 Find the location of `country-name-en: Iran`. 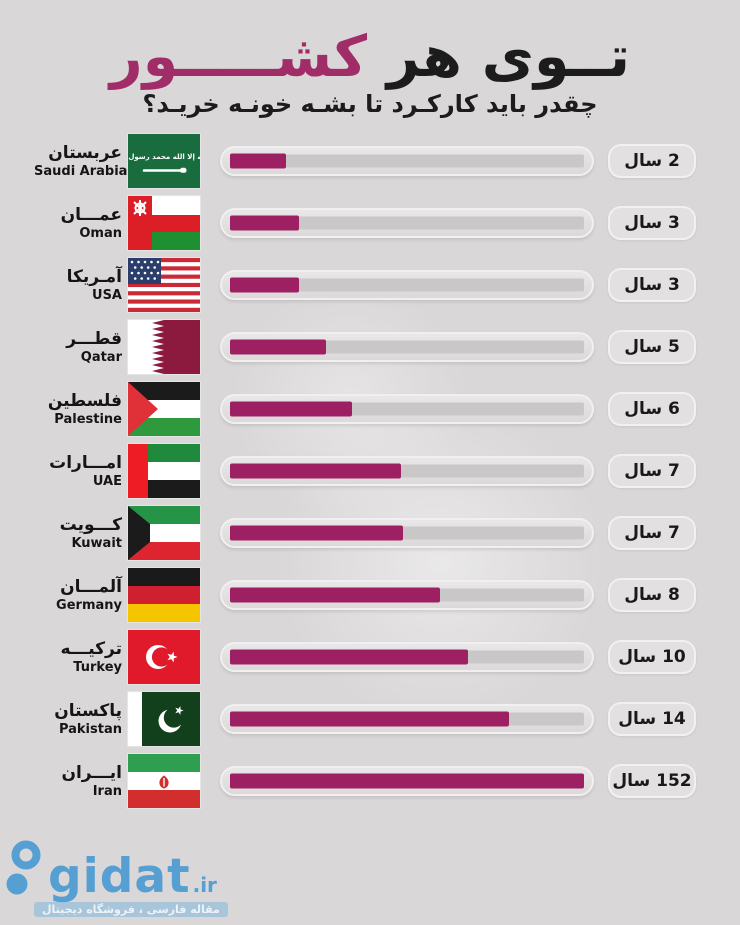

country-name-en: Iran is located at coordinates (107, 791).